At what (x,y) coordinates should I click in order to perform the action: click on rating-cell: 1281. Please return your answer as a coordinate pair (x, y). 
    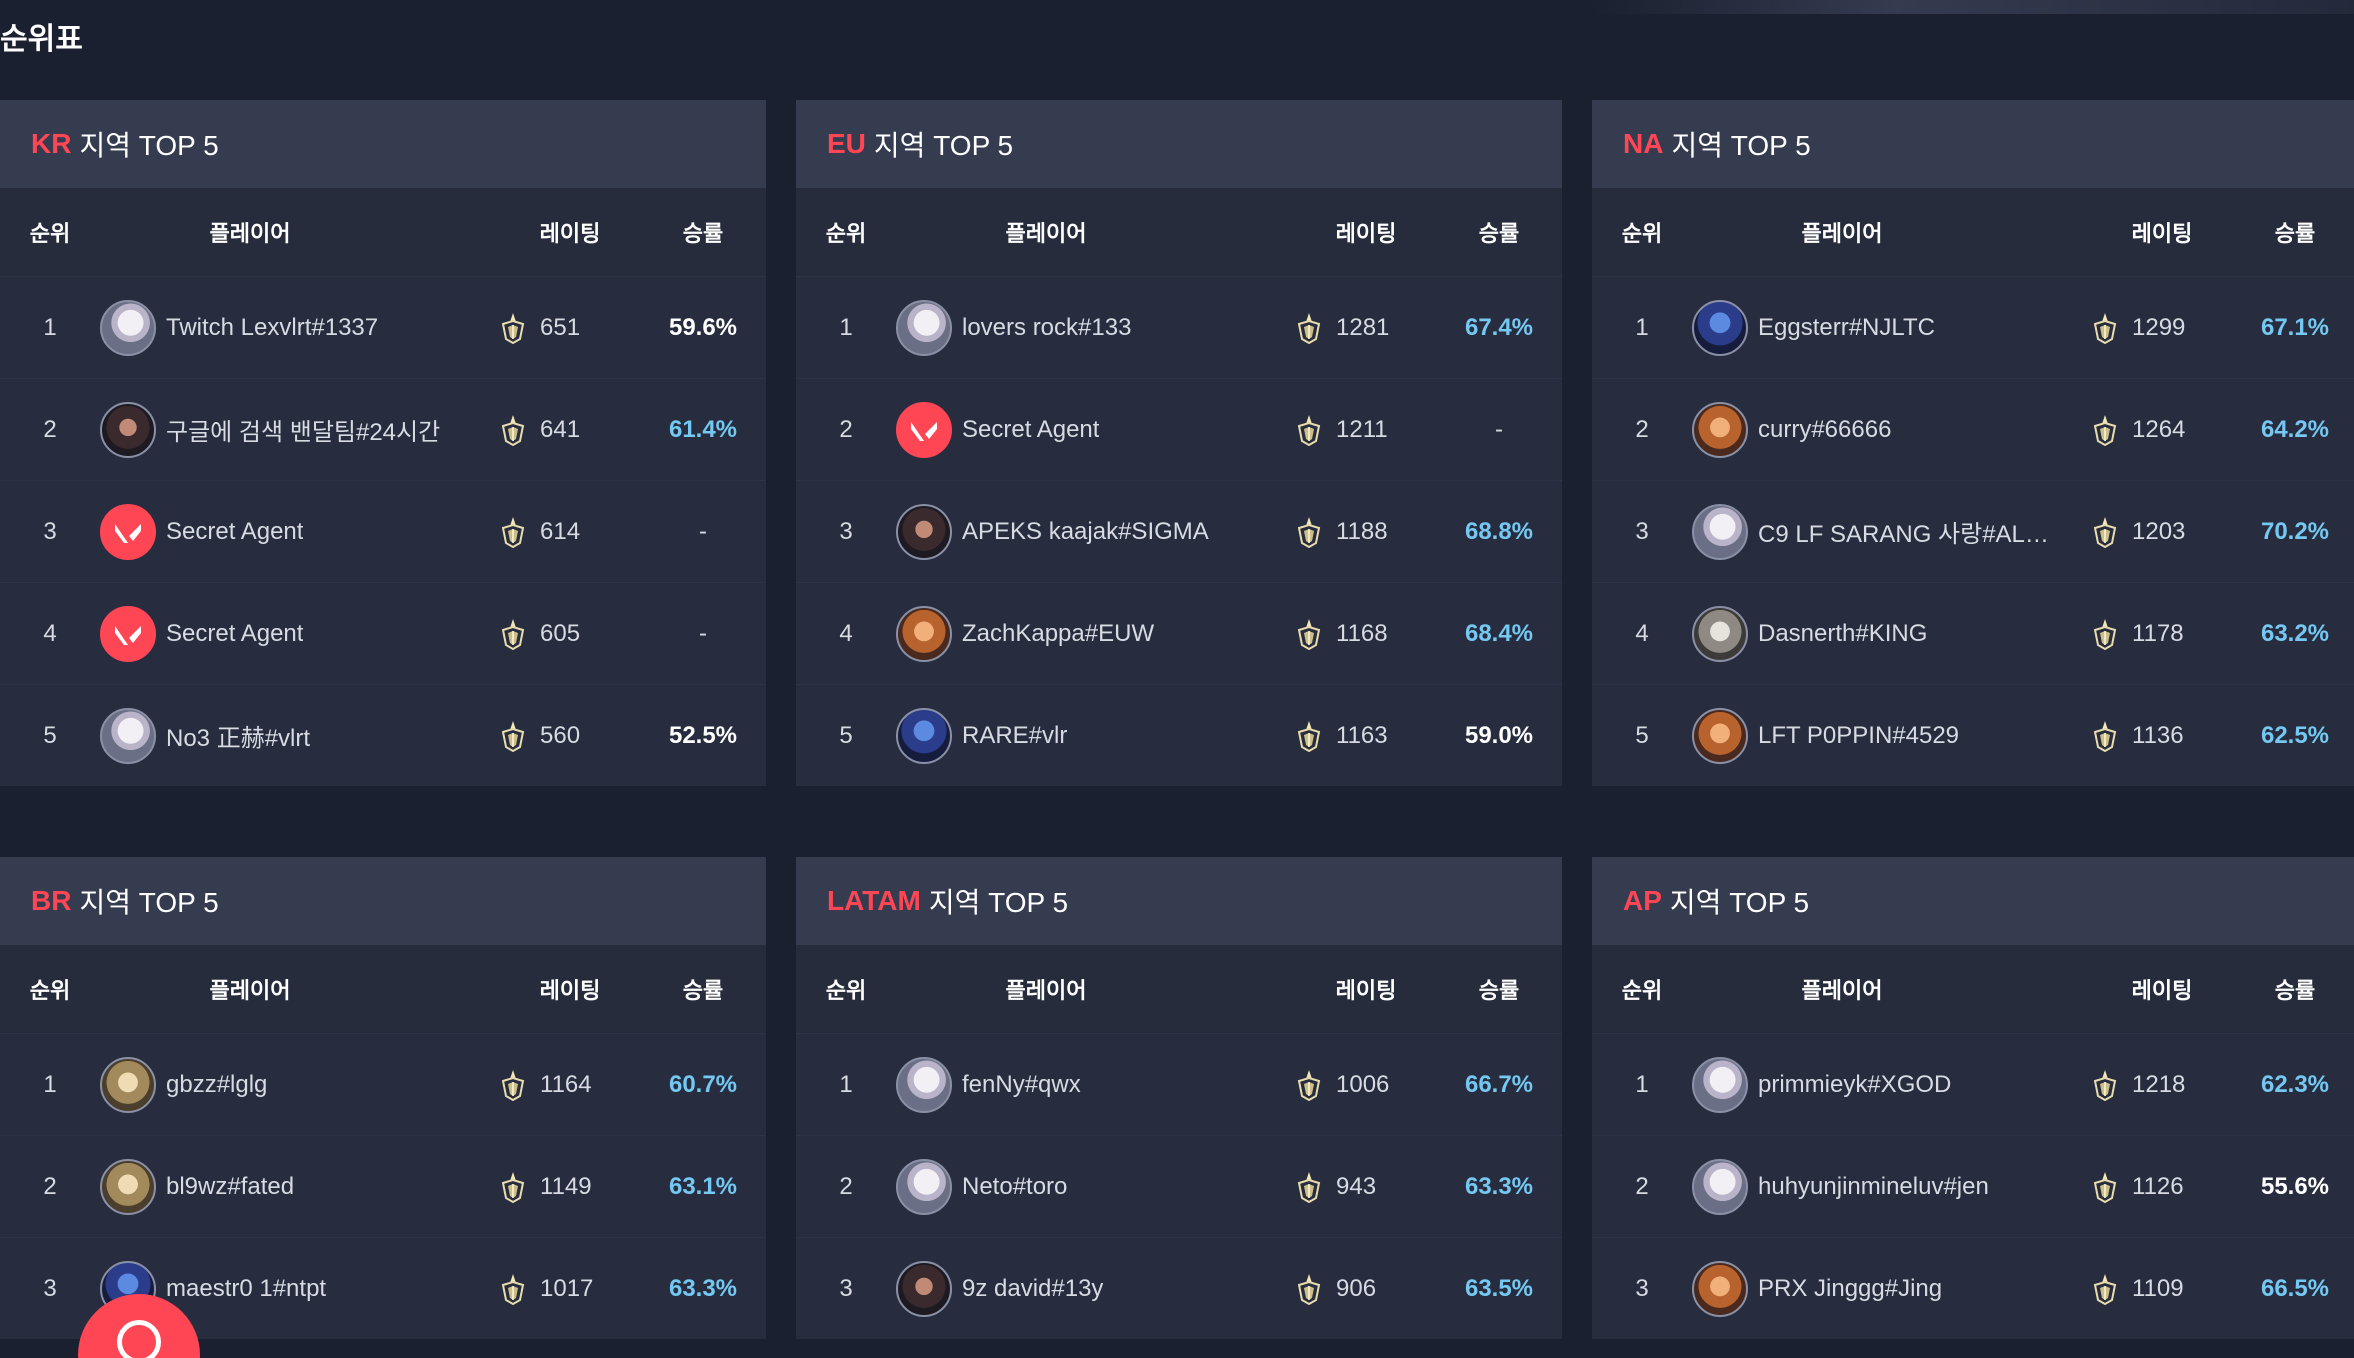
    Looking at the image, I should click on (1366, 328).